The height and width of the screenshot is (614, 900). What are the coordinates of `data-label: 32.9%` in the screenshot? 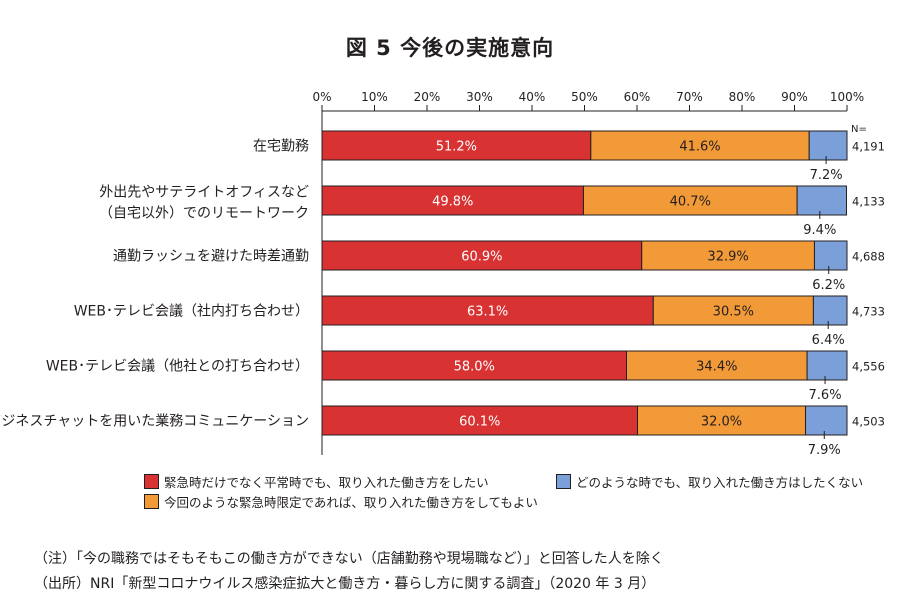 It's located at (727, 257).